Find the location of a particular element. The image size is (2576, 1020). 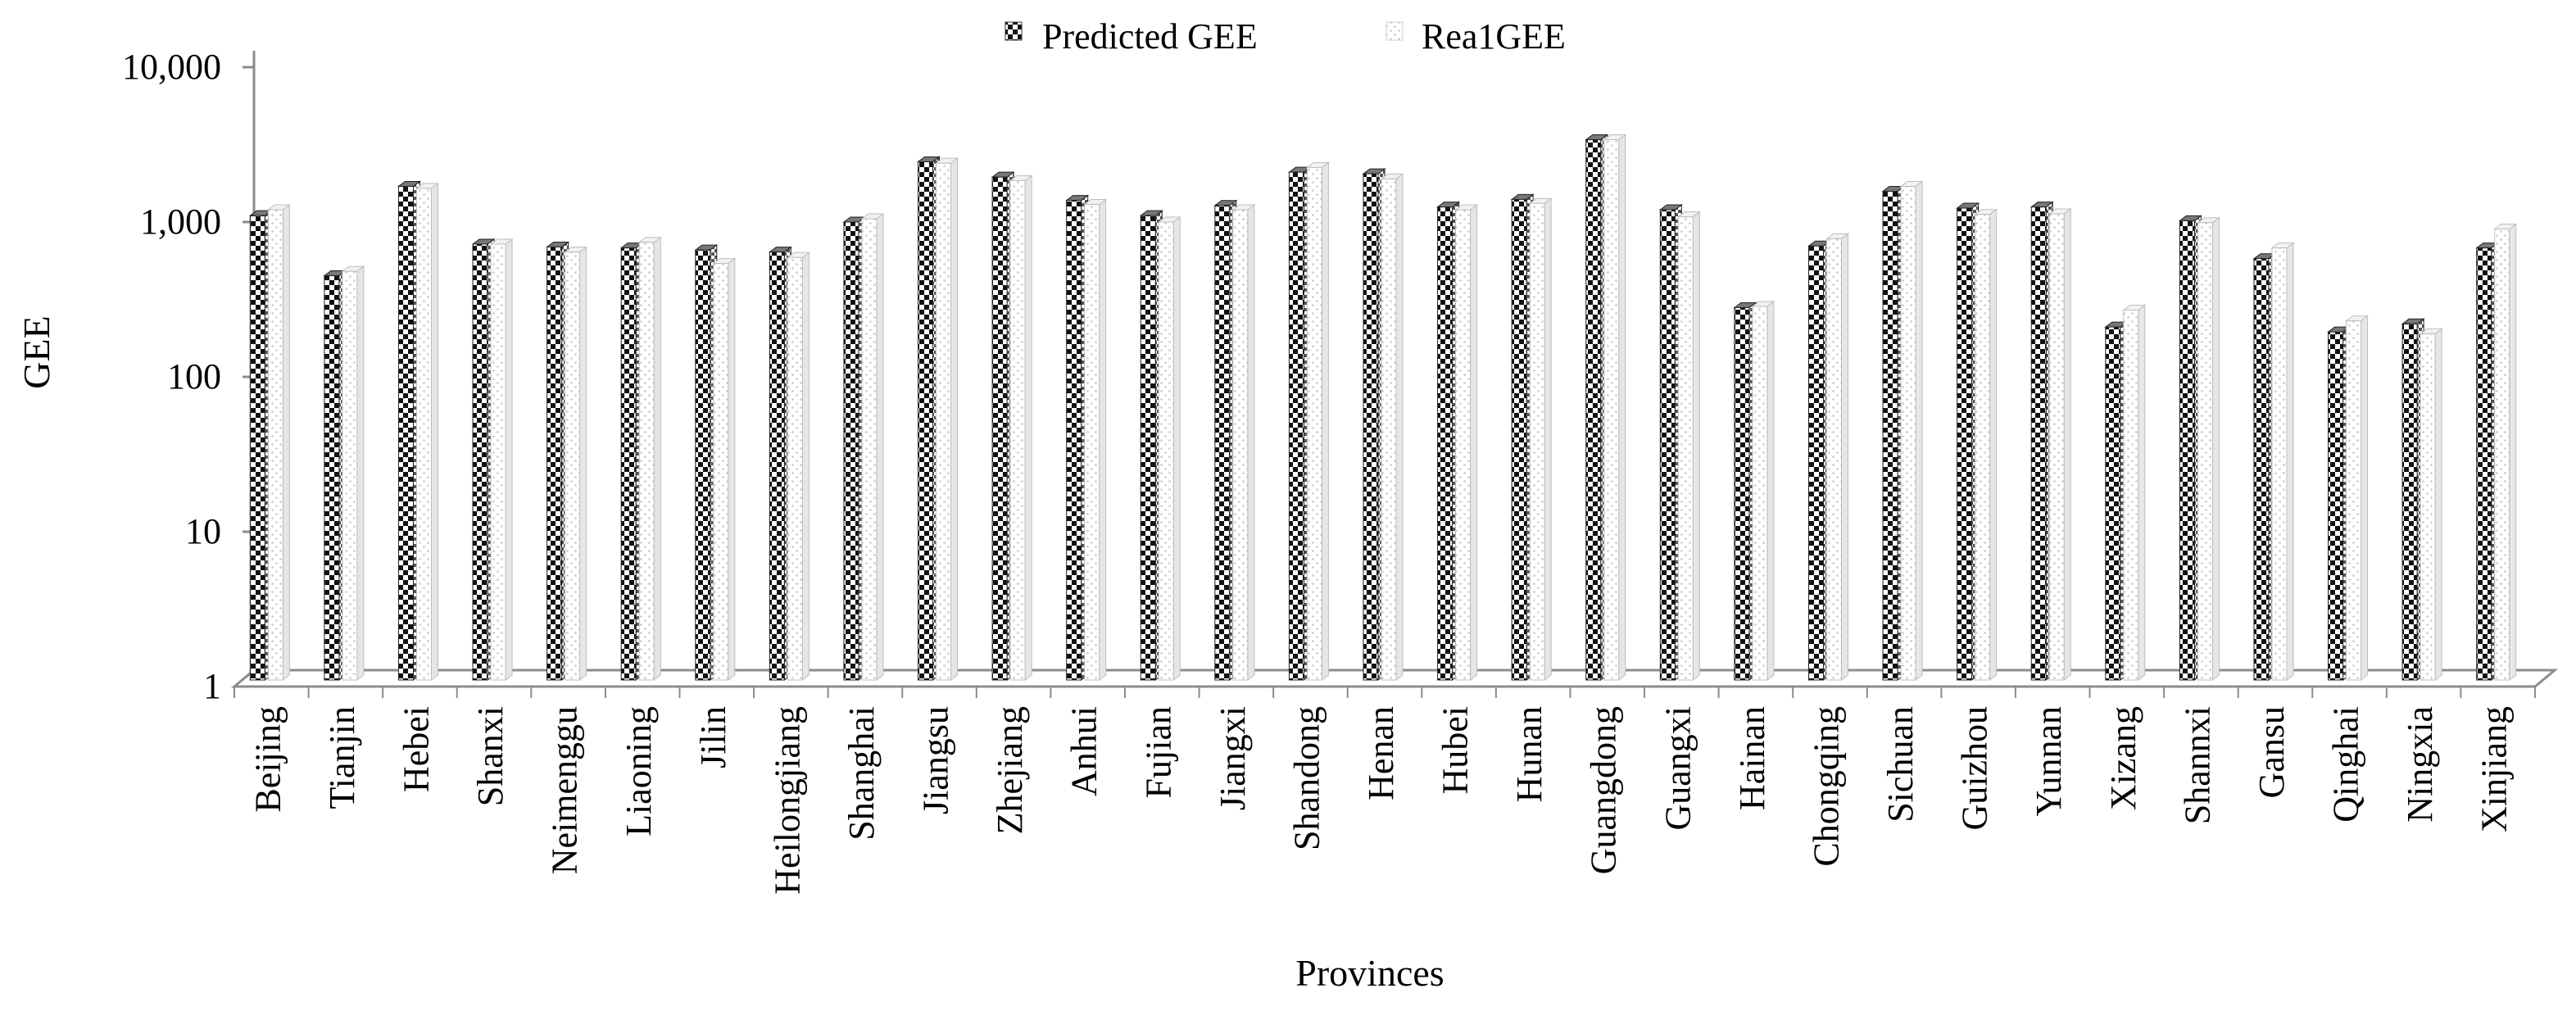

bar-real-qinghai is located at coordinates (2357, 498).